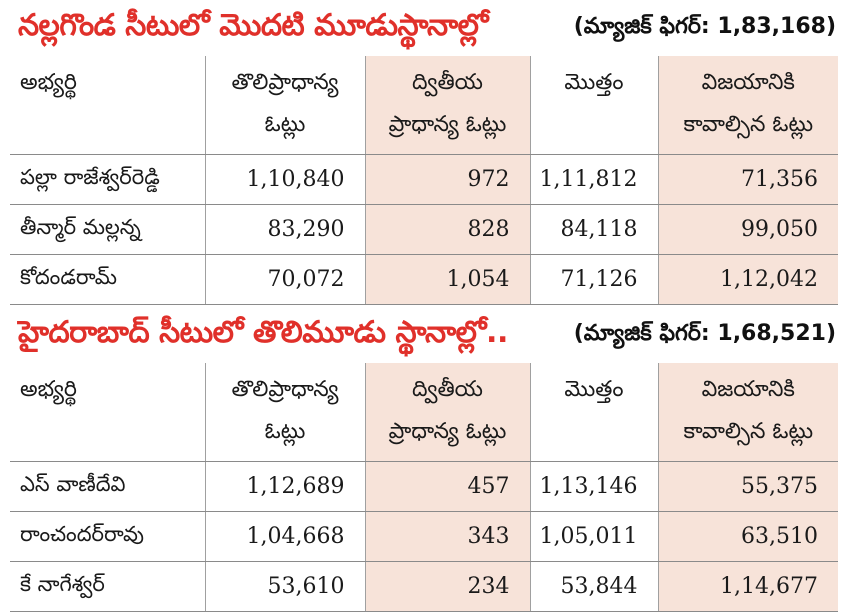 The image size is (850, 612). What do you see at coordinates (447, 536) in the screenshot?
I see `second-pref-votes: 343` at bounding box center [447, 536].